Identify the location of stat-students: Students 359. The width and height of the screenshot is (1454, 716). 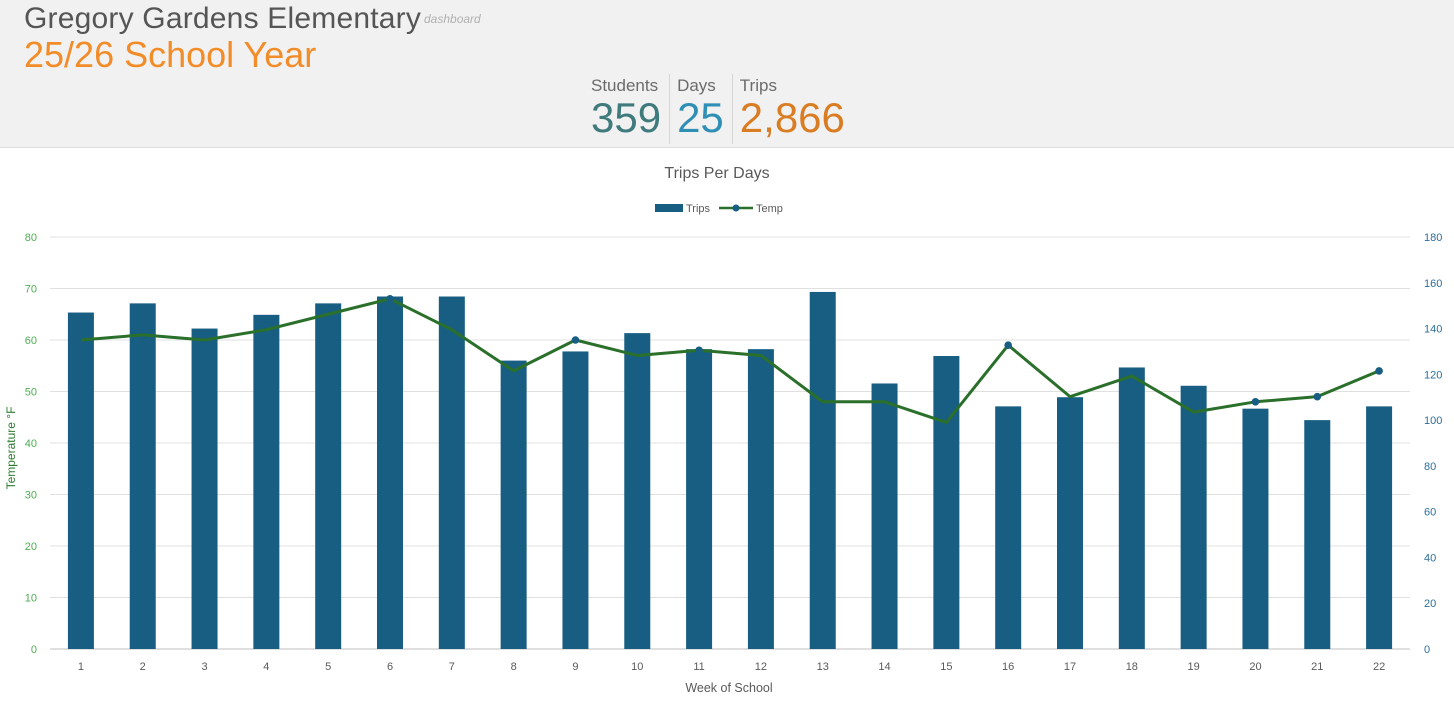
(626, 109).